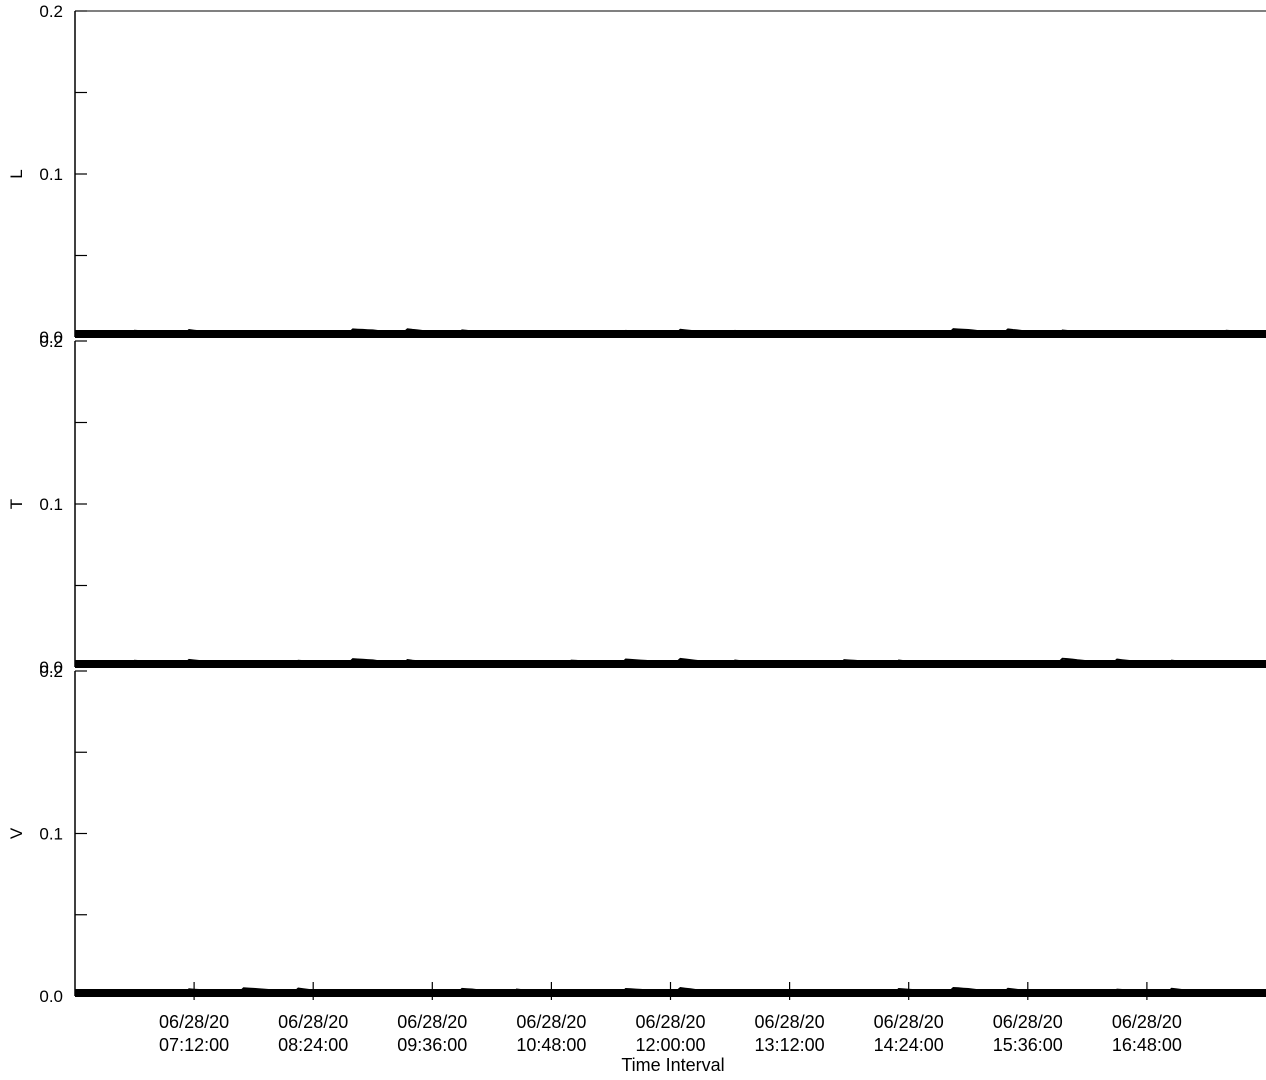 This screenshot has width=1266, height=1080. I want to click on x-tick-label-time: 15:36:00, so click(1028, 1045).